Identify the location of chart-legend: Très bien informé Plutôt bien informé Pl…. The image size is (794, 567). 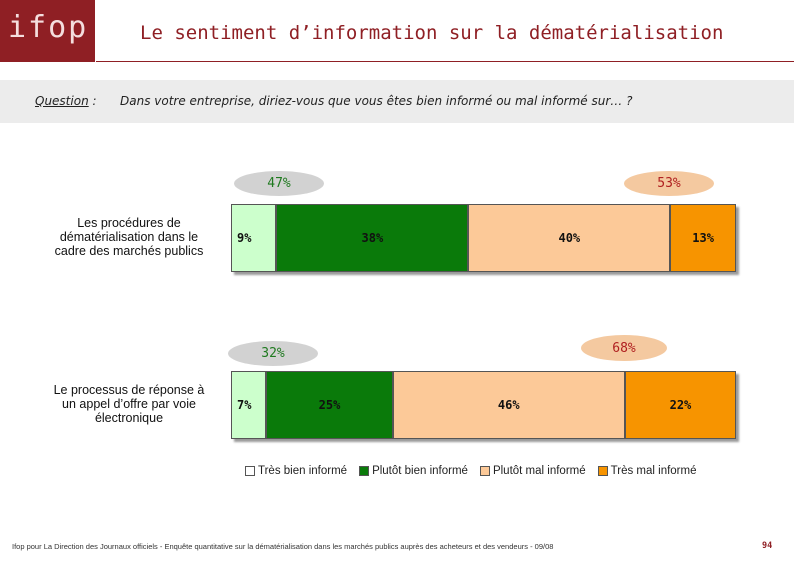
(470, 471).